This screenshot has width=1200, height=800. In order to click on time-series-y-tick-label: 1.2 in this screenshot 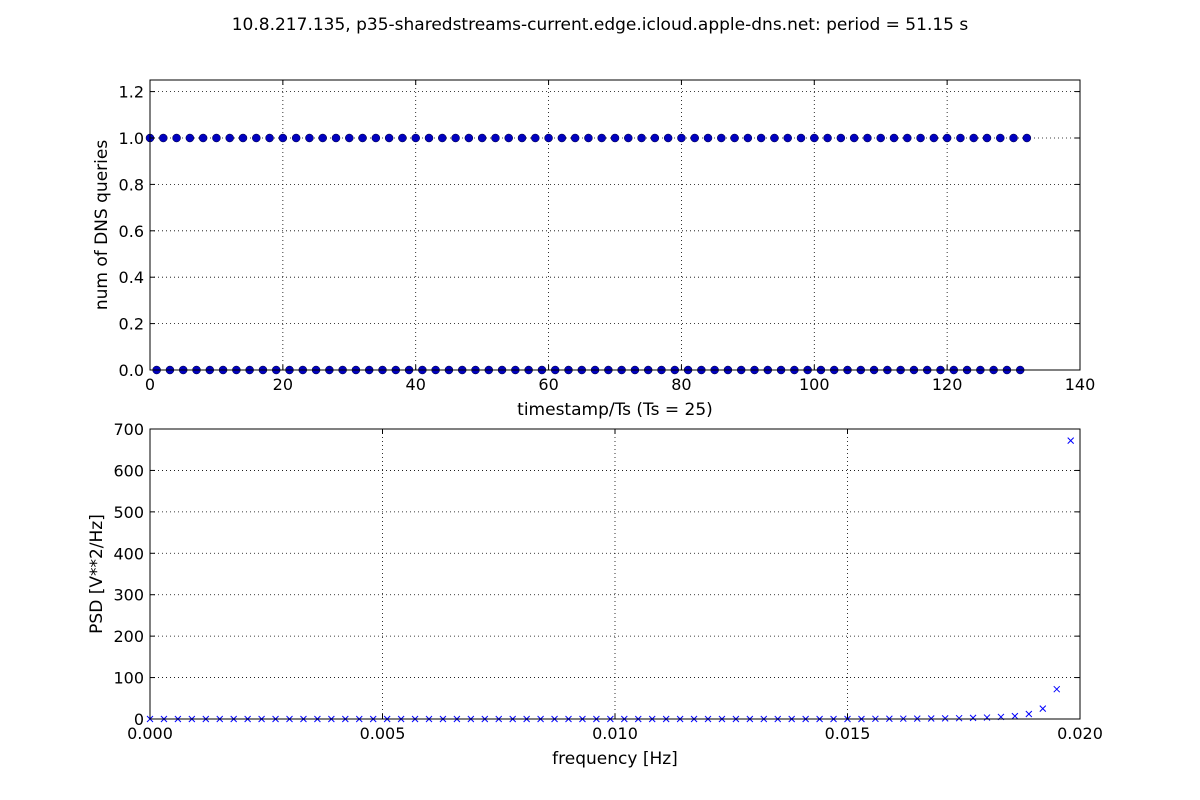, I will do `click(131, 92)`.